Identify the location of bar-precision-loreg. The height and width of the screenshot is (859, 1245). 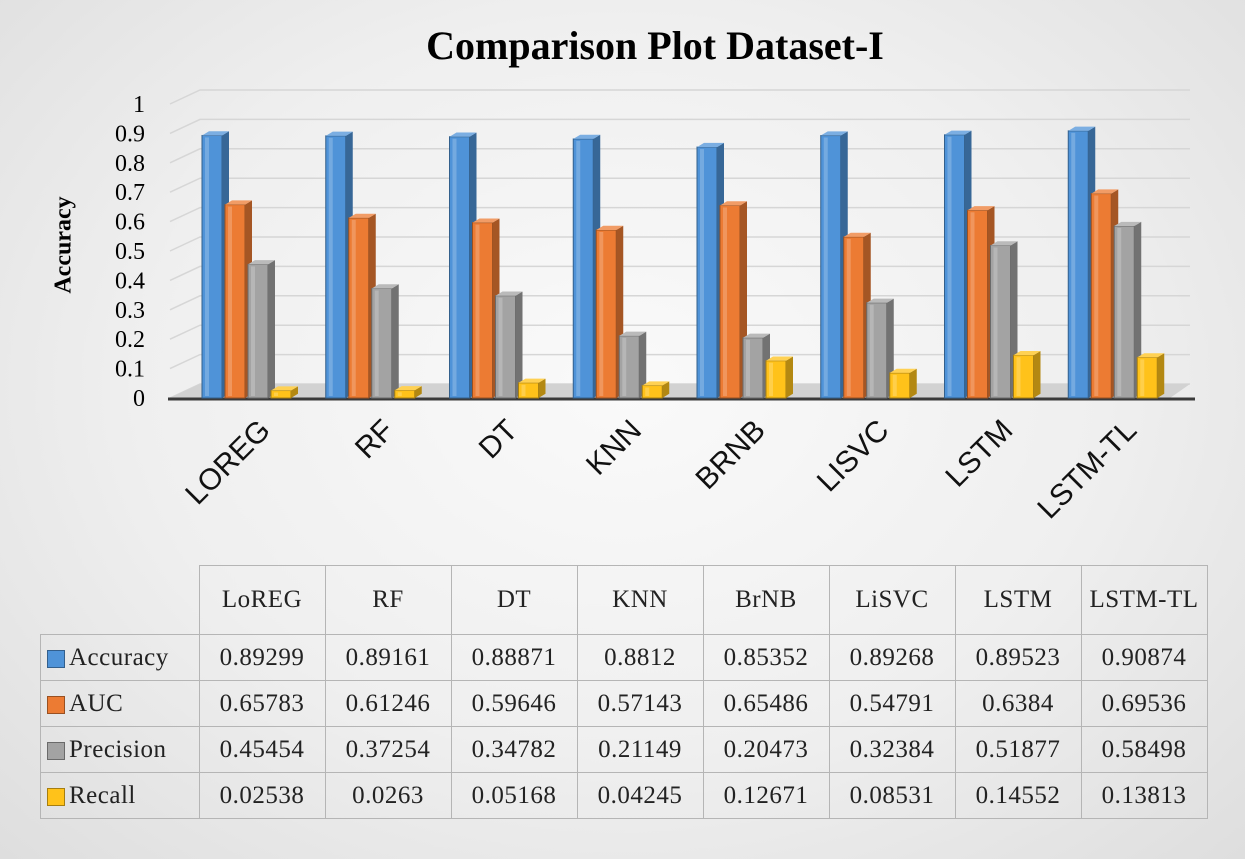
(261, 329).